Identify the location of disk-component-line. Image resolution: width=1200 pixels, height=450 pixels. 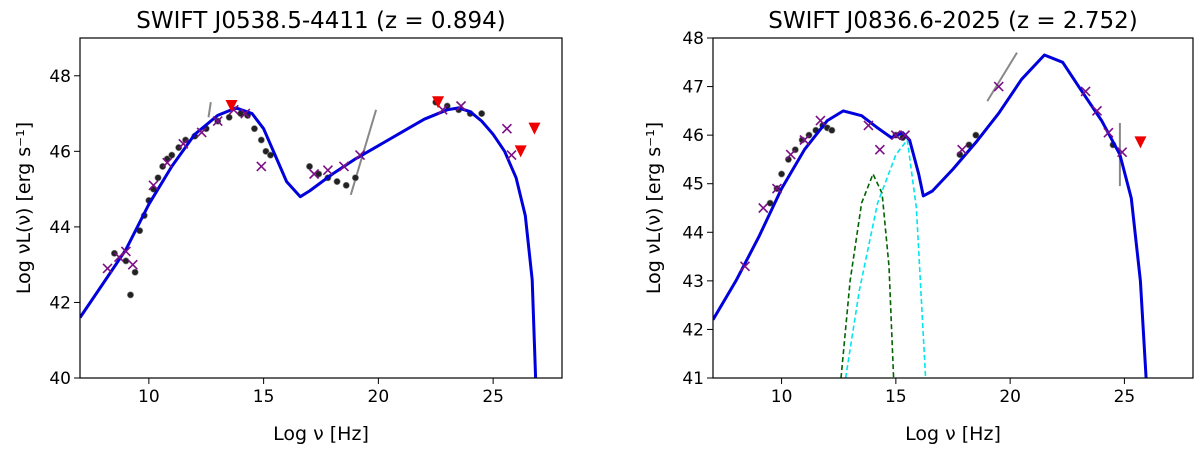
(885, 258).